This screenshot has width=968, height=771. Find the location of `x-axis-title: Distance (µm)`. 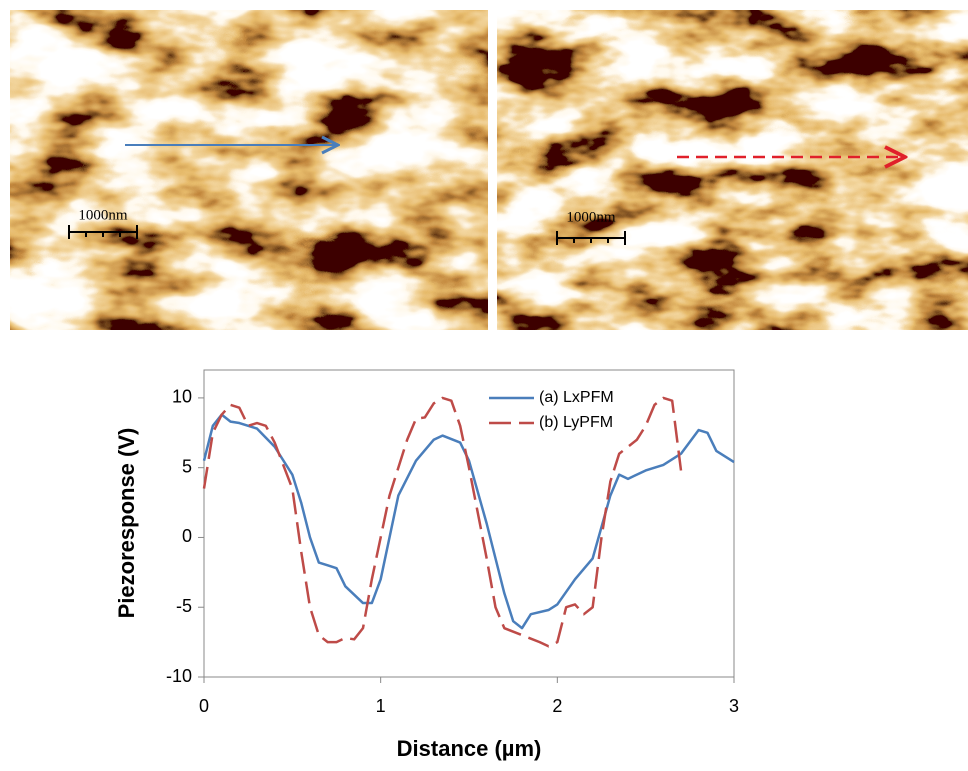

x-axis-title: Distance (µm) is located at coordinates (469, 748).